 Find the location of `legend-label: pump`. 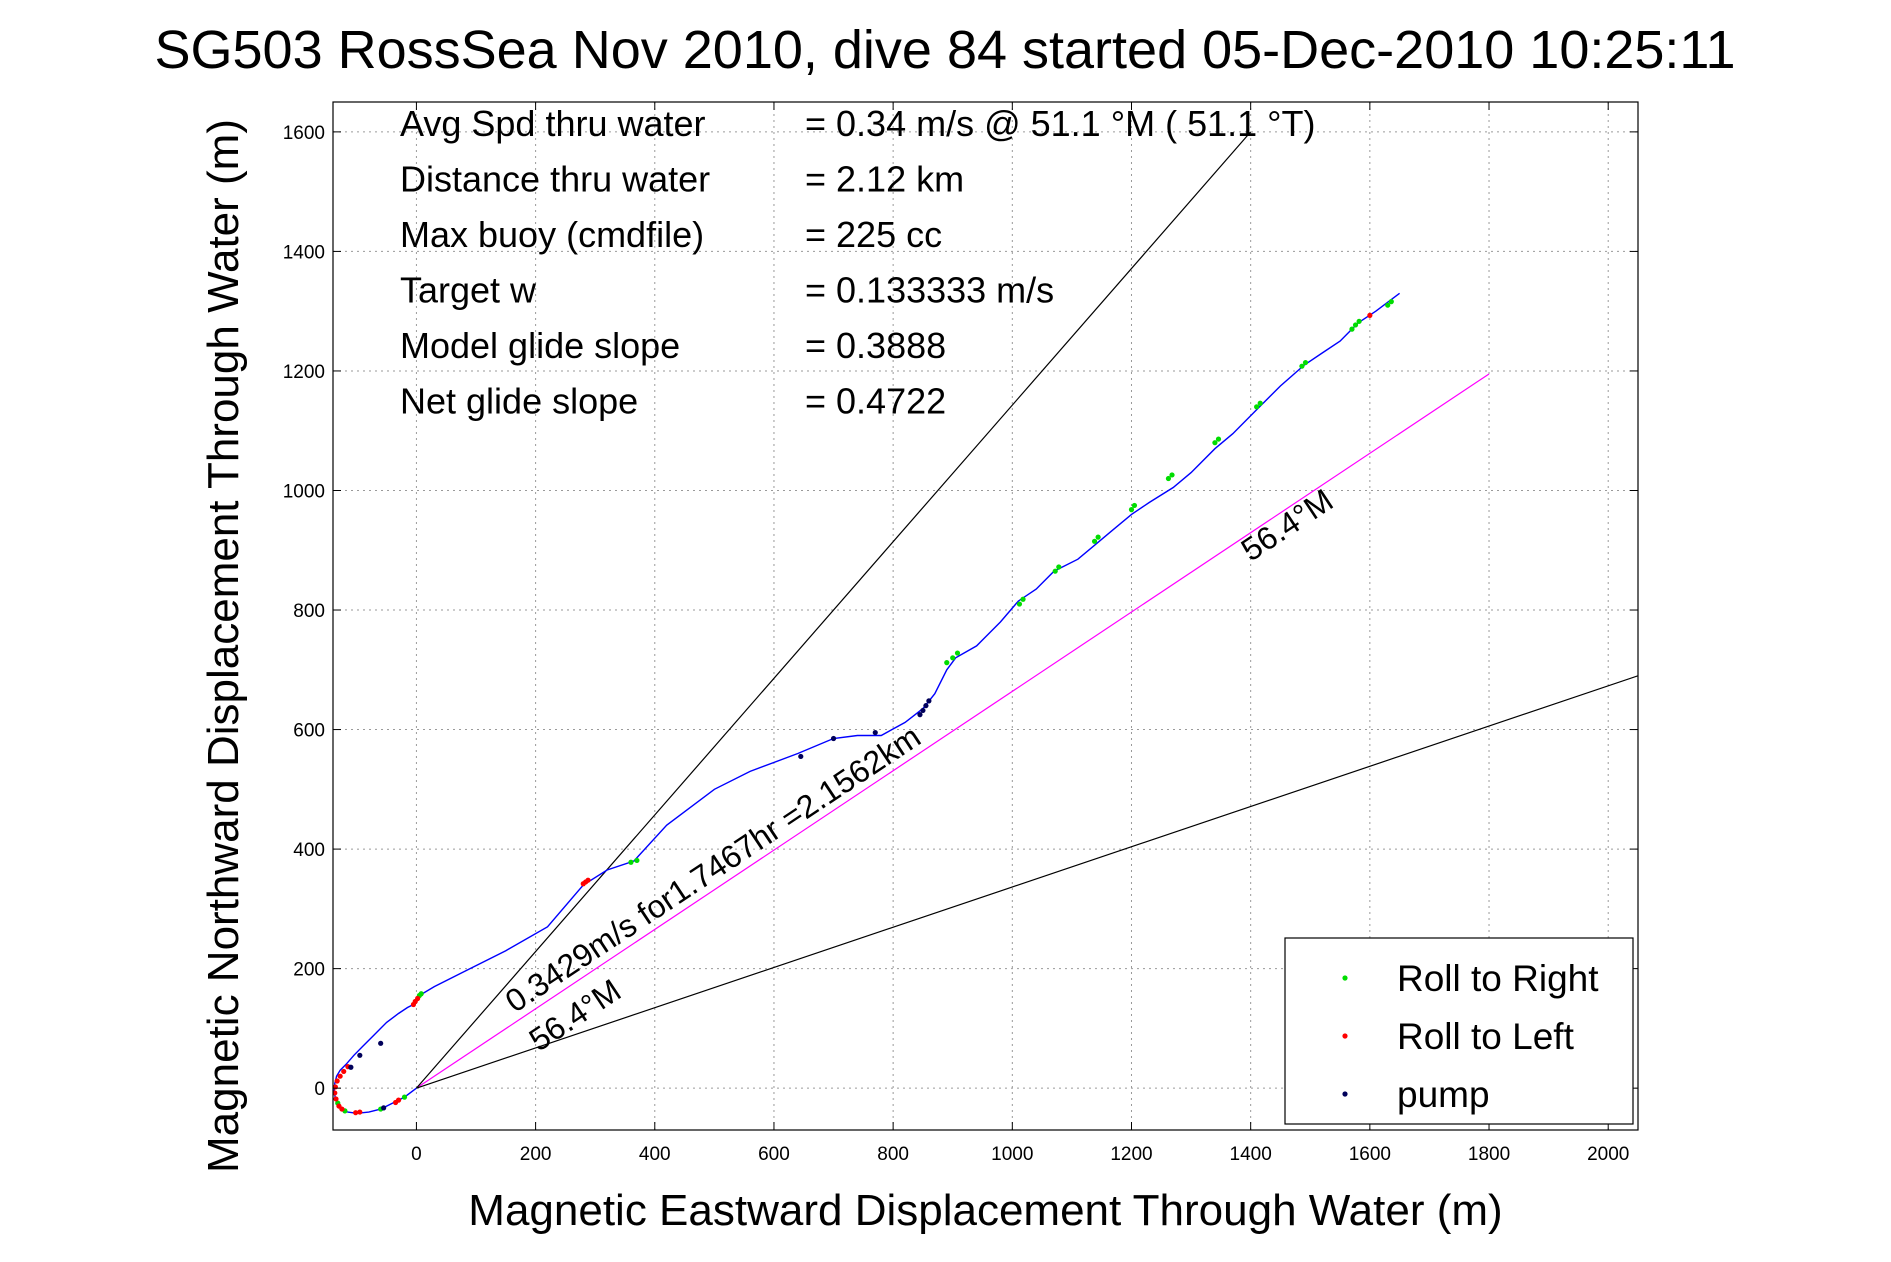

legend-label: pump is located at coordinates (1443, 1094).